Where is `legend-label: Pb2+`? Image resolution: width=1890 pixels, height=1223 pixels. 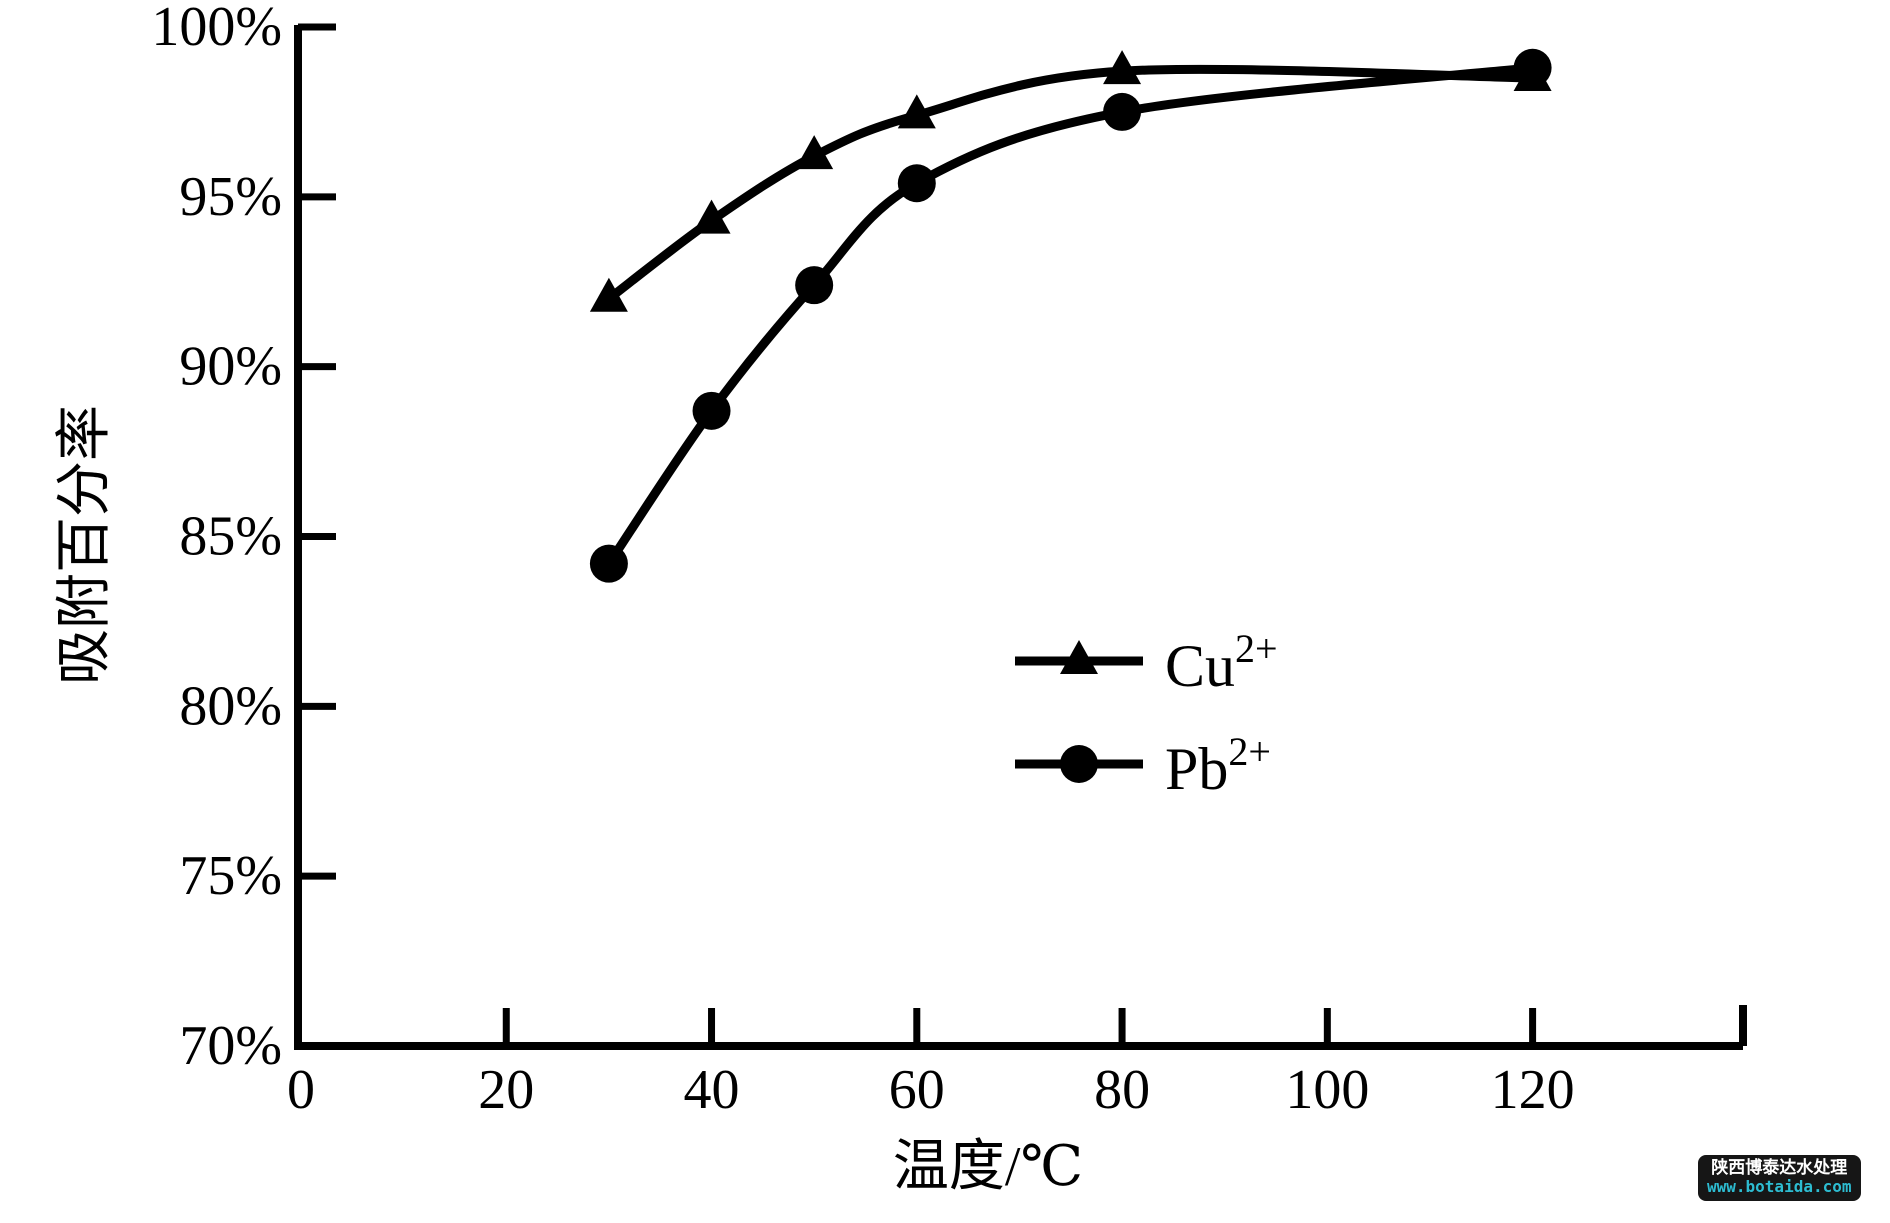
legend-label: Pb2+ is located at coordinates (1218, 765).